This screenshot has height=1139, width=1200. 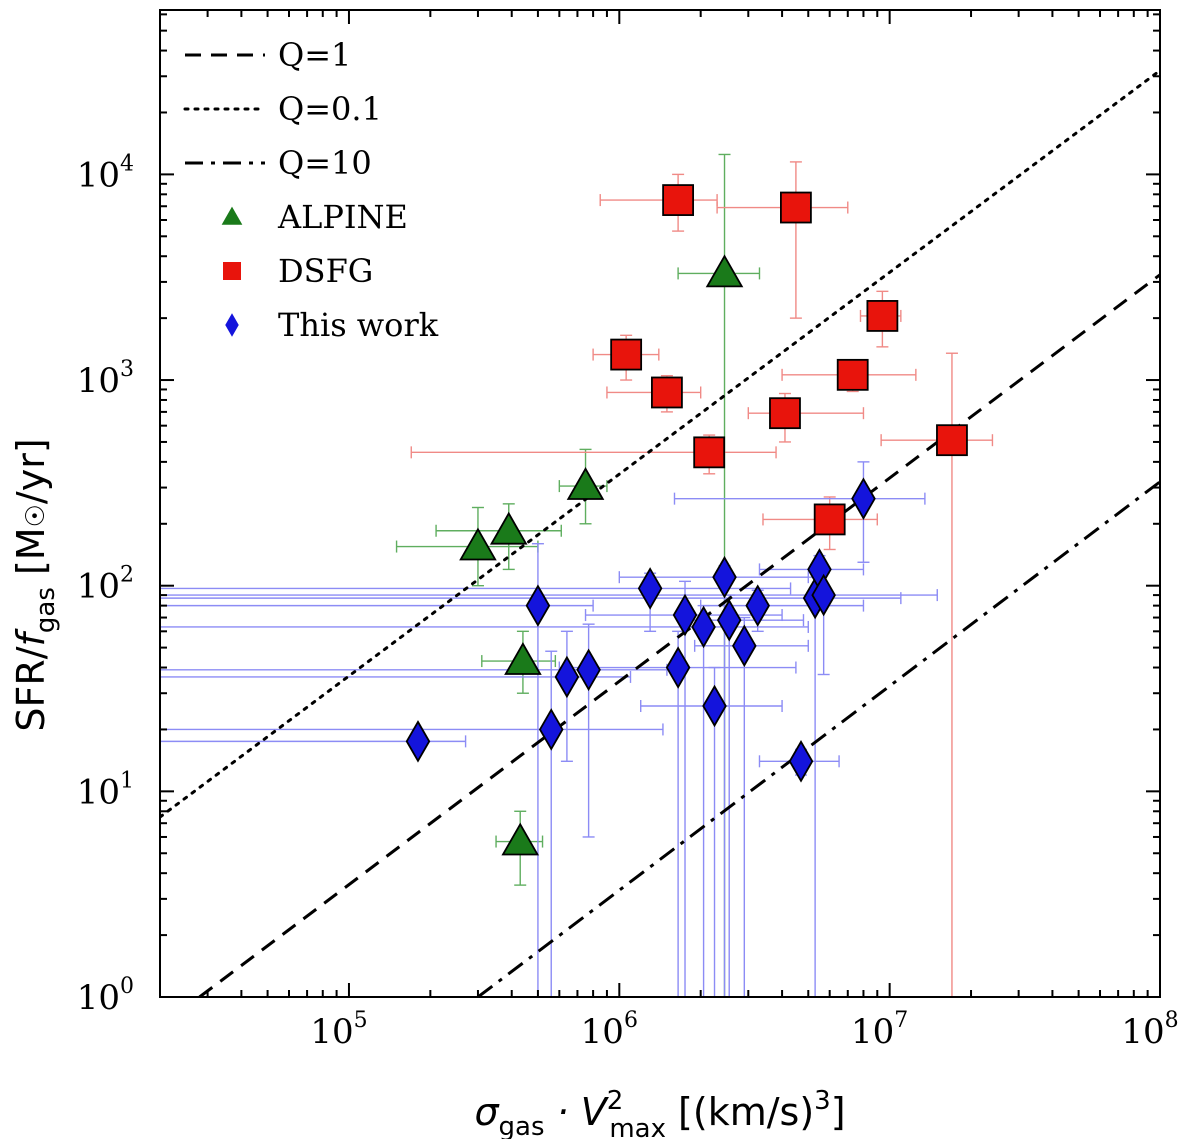 What do you see at coordinates (1149, 1030) in the screenshot?
I see `x-tick-label: 10⁸` at bounding box center [1149, 1030].